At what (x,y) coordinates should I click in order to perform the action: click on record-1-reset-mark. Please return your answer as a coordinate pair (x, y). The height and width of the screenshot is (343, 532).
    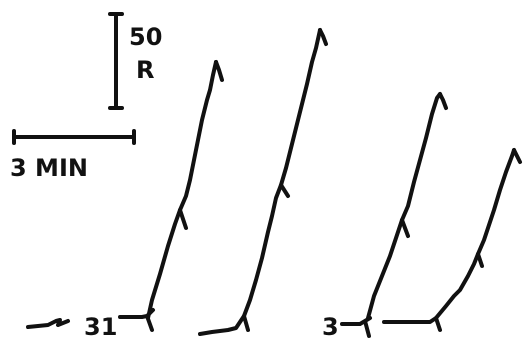
    Looking at the image, I should click on (136, 320).